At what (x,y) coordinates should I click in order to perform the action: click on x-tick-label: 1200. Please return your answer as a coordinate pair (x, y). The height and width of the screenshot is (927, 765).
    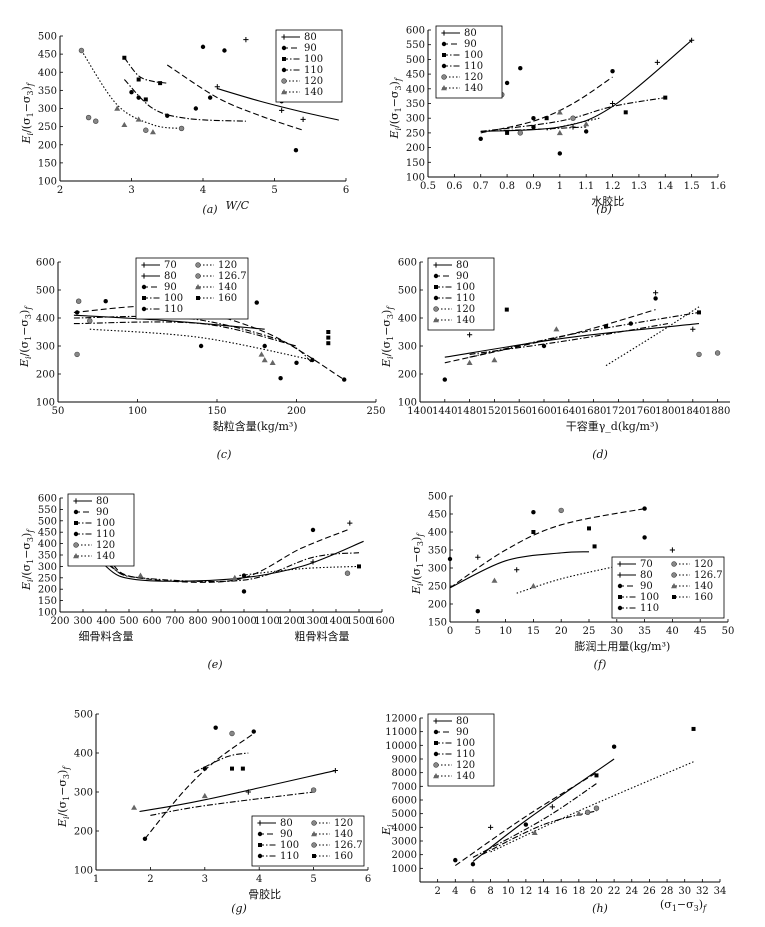
    Looking at the image, I should click on (289, 621).